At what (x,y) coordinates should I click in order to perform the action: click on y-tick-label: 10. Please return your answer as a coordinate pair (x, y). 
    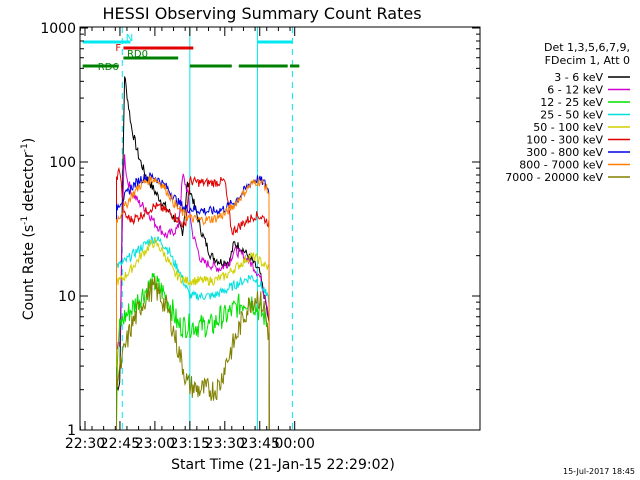
    Looking at the image, I should click on (67, 297).